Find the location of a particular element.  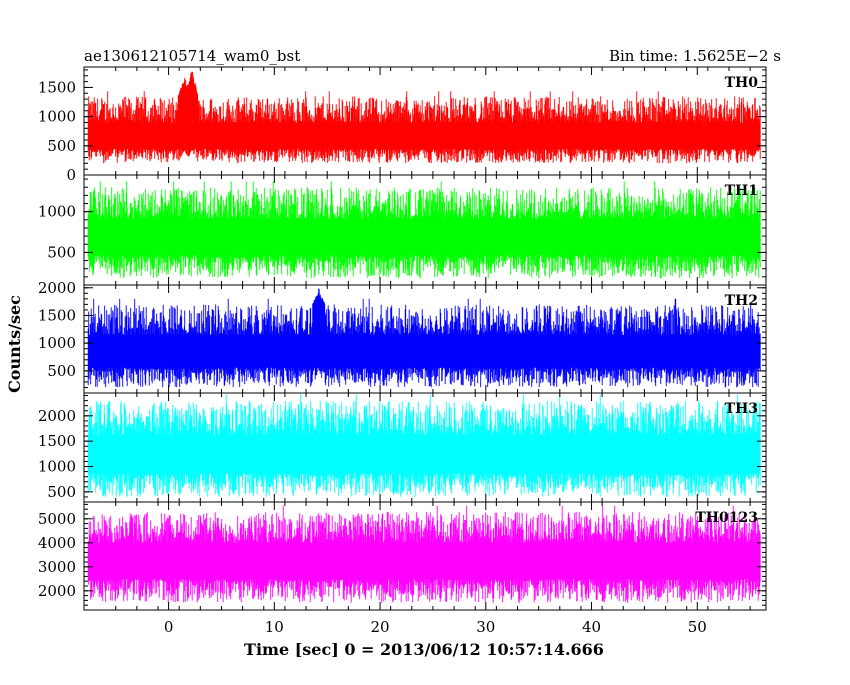

x-tick-label: 30 is located at coordinates (485, 627).